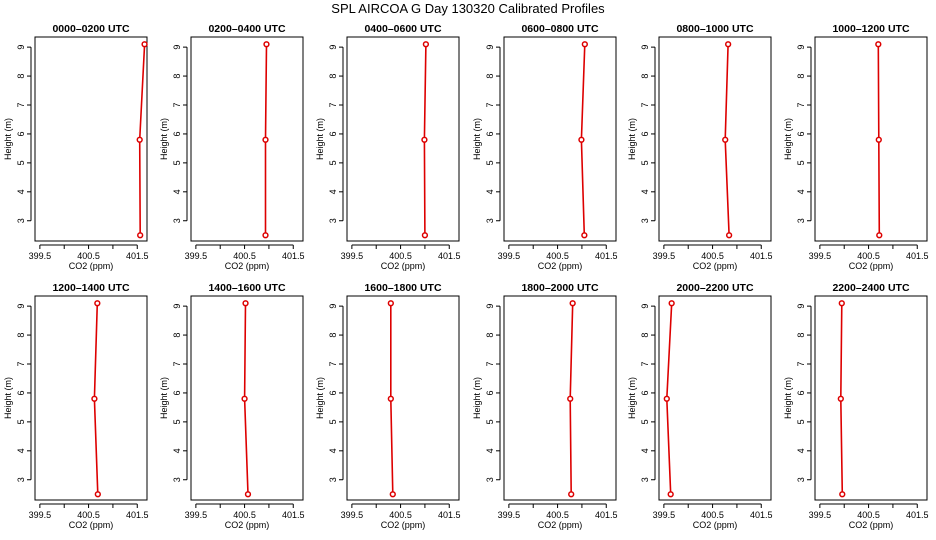 The width and height of the screenshot is (936, 540). I want to click on panel-title: 1200–1400 UTC, so click(90, 288).